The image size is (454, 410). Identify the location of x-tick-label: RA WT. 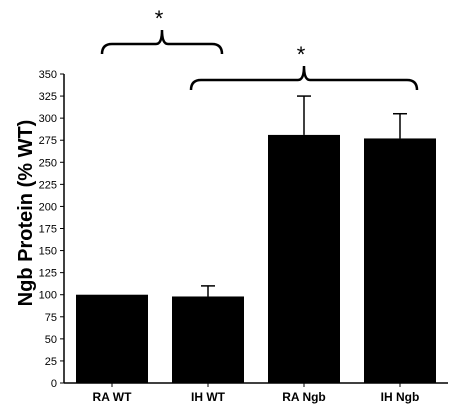
(113, 397).